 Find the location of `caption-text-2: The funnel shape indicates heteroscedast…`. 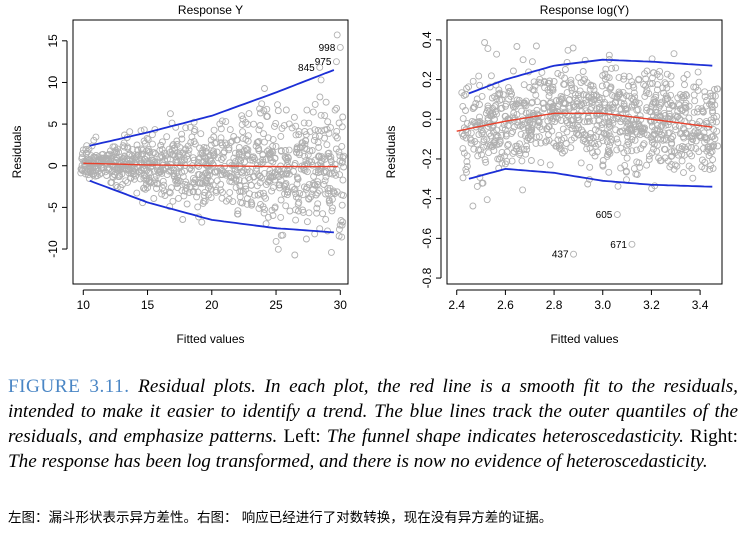

caption-text-2: The funnel shape indicates heteroscedast… is located at coordinates (532, 436).